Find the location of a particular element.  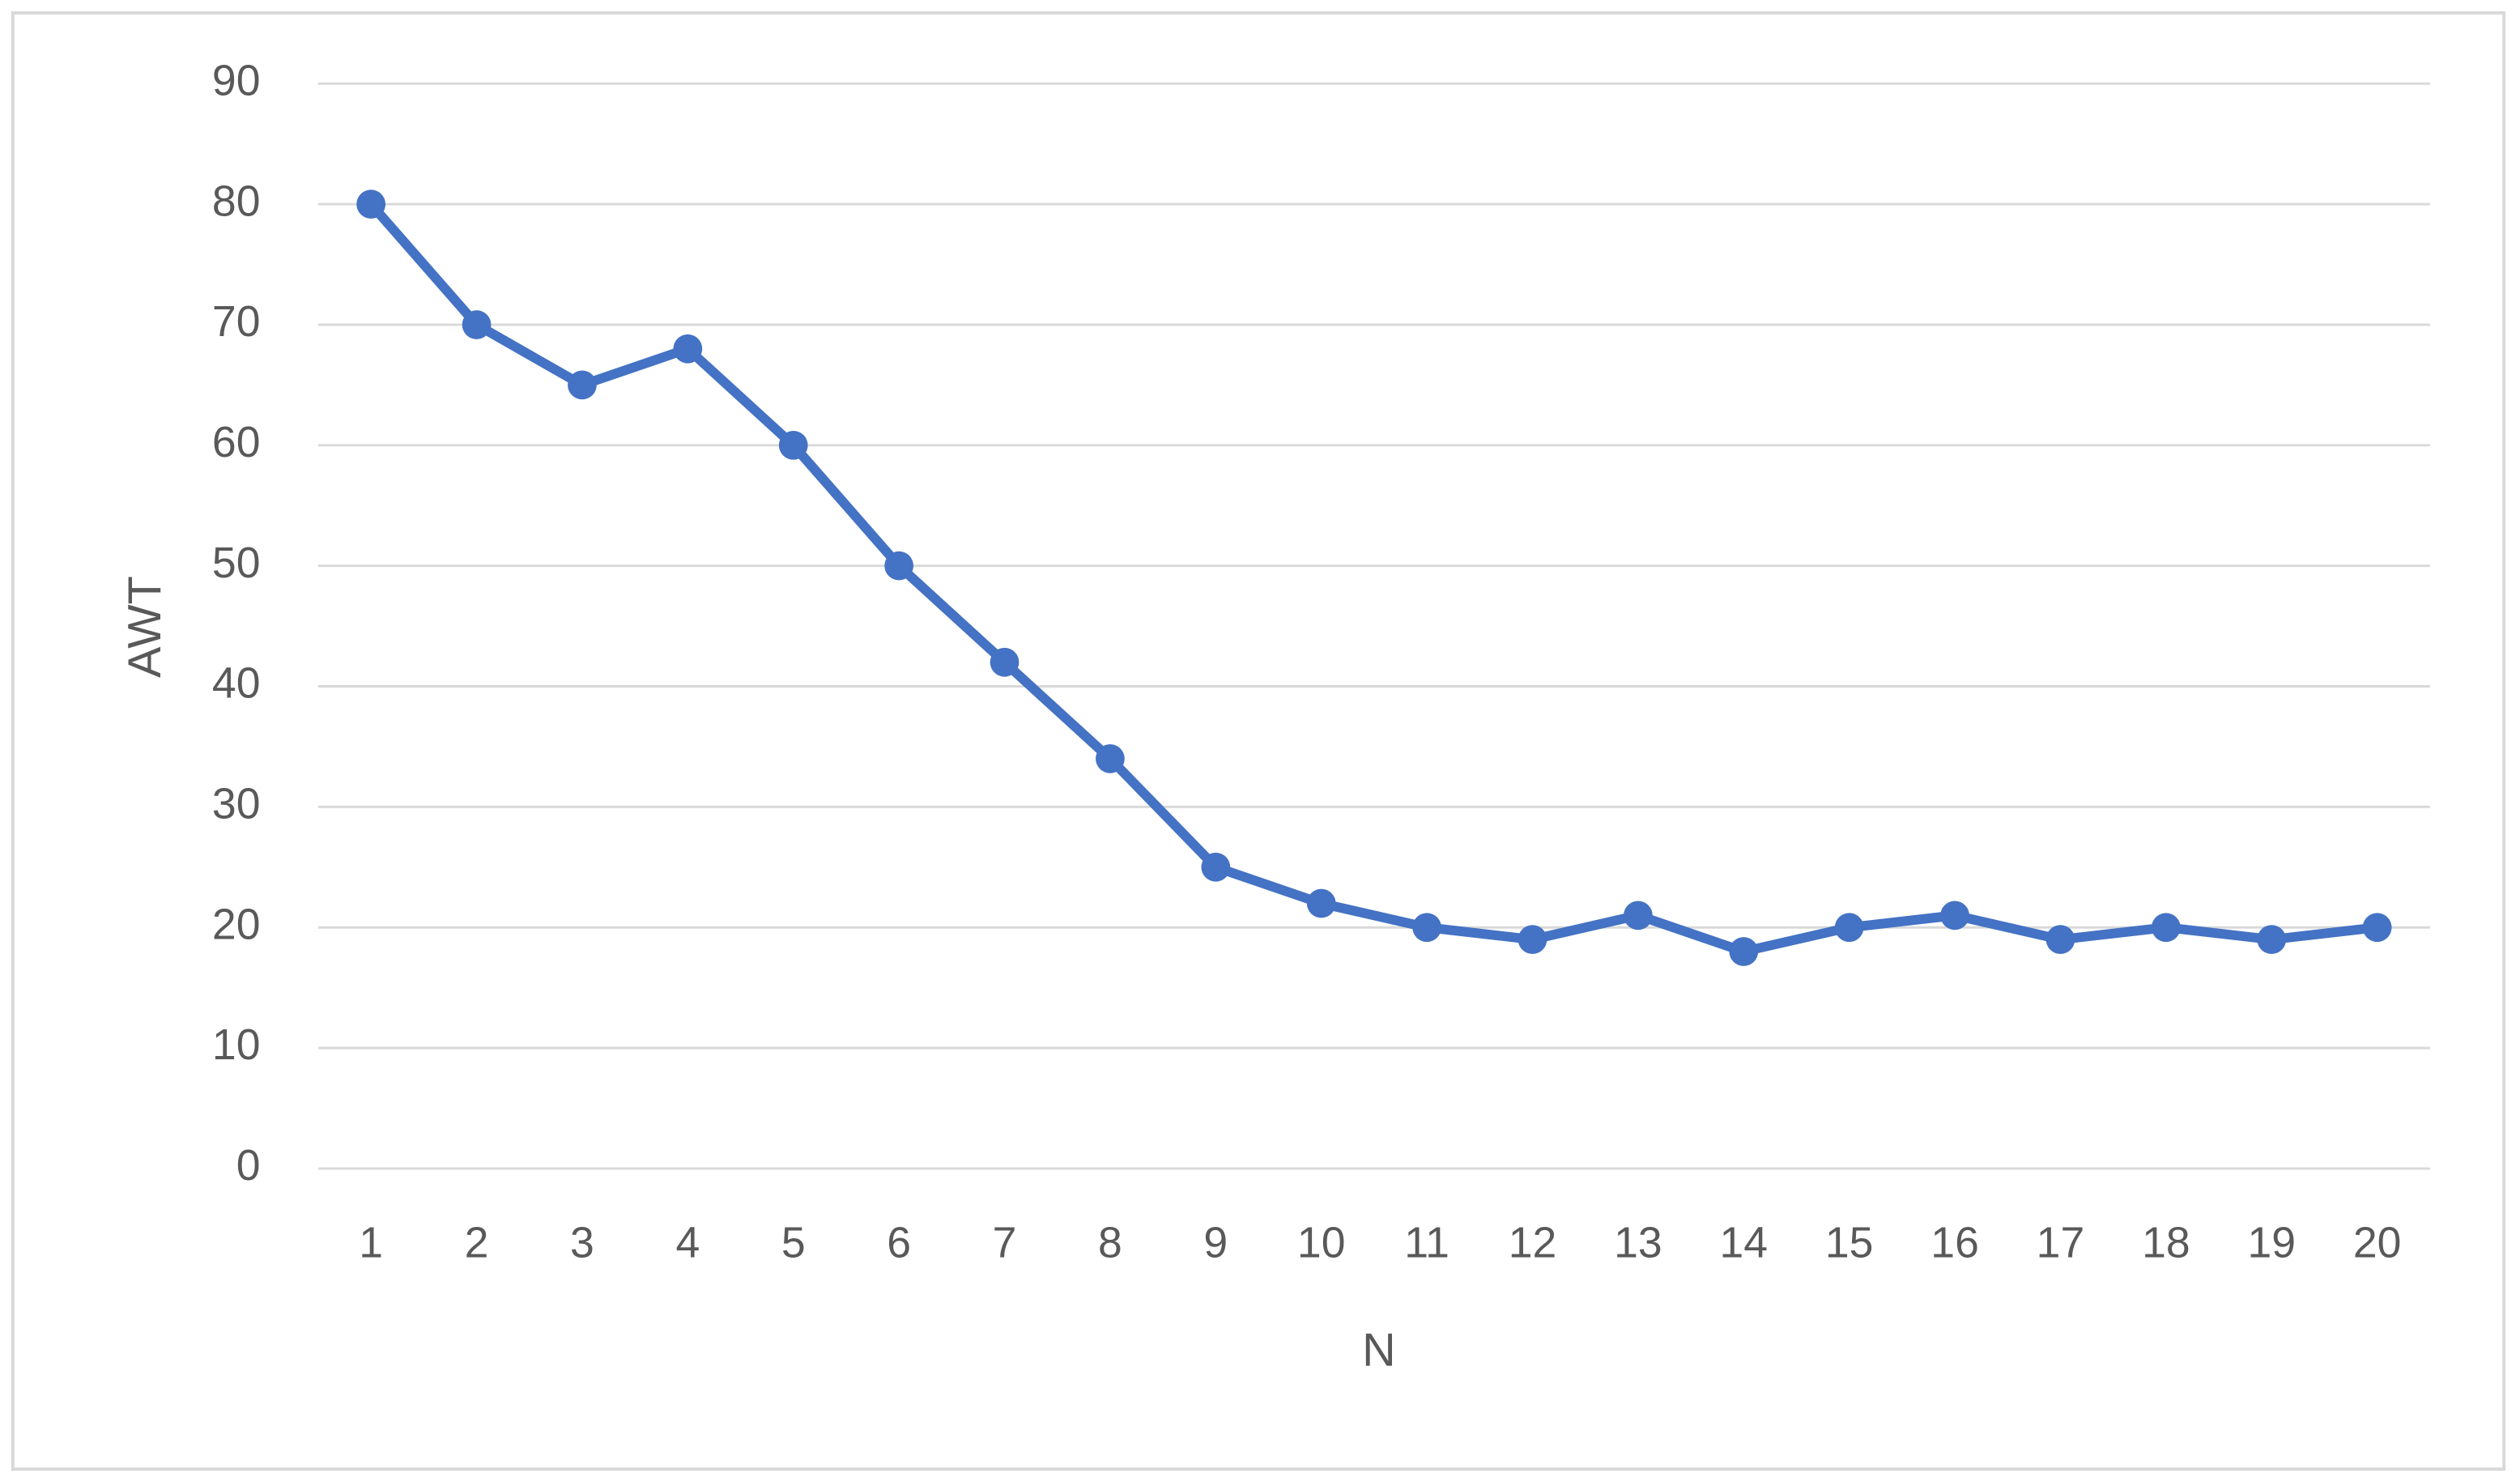

x-tick-label: 5 is located at coordinates (794, 1242).